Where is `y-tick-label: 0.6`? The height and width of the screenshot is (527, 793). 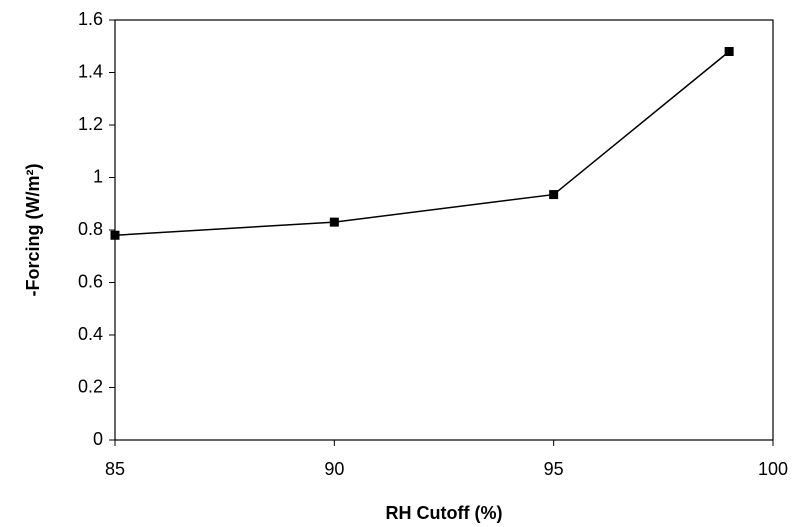 y-tick-label: 0.6 is located at coordinates (90, 281).